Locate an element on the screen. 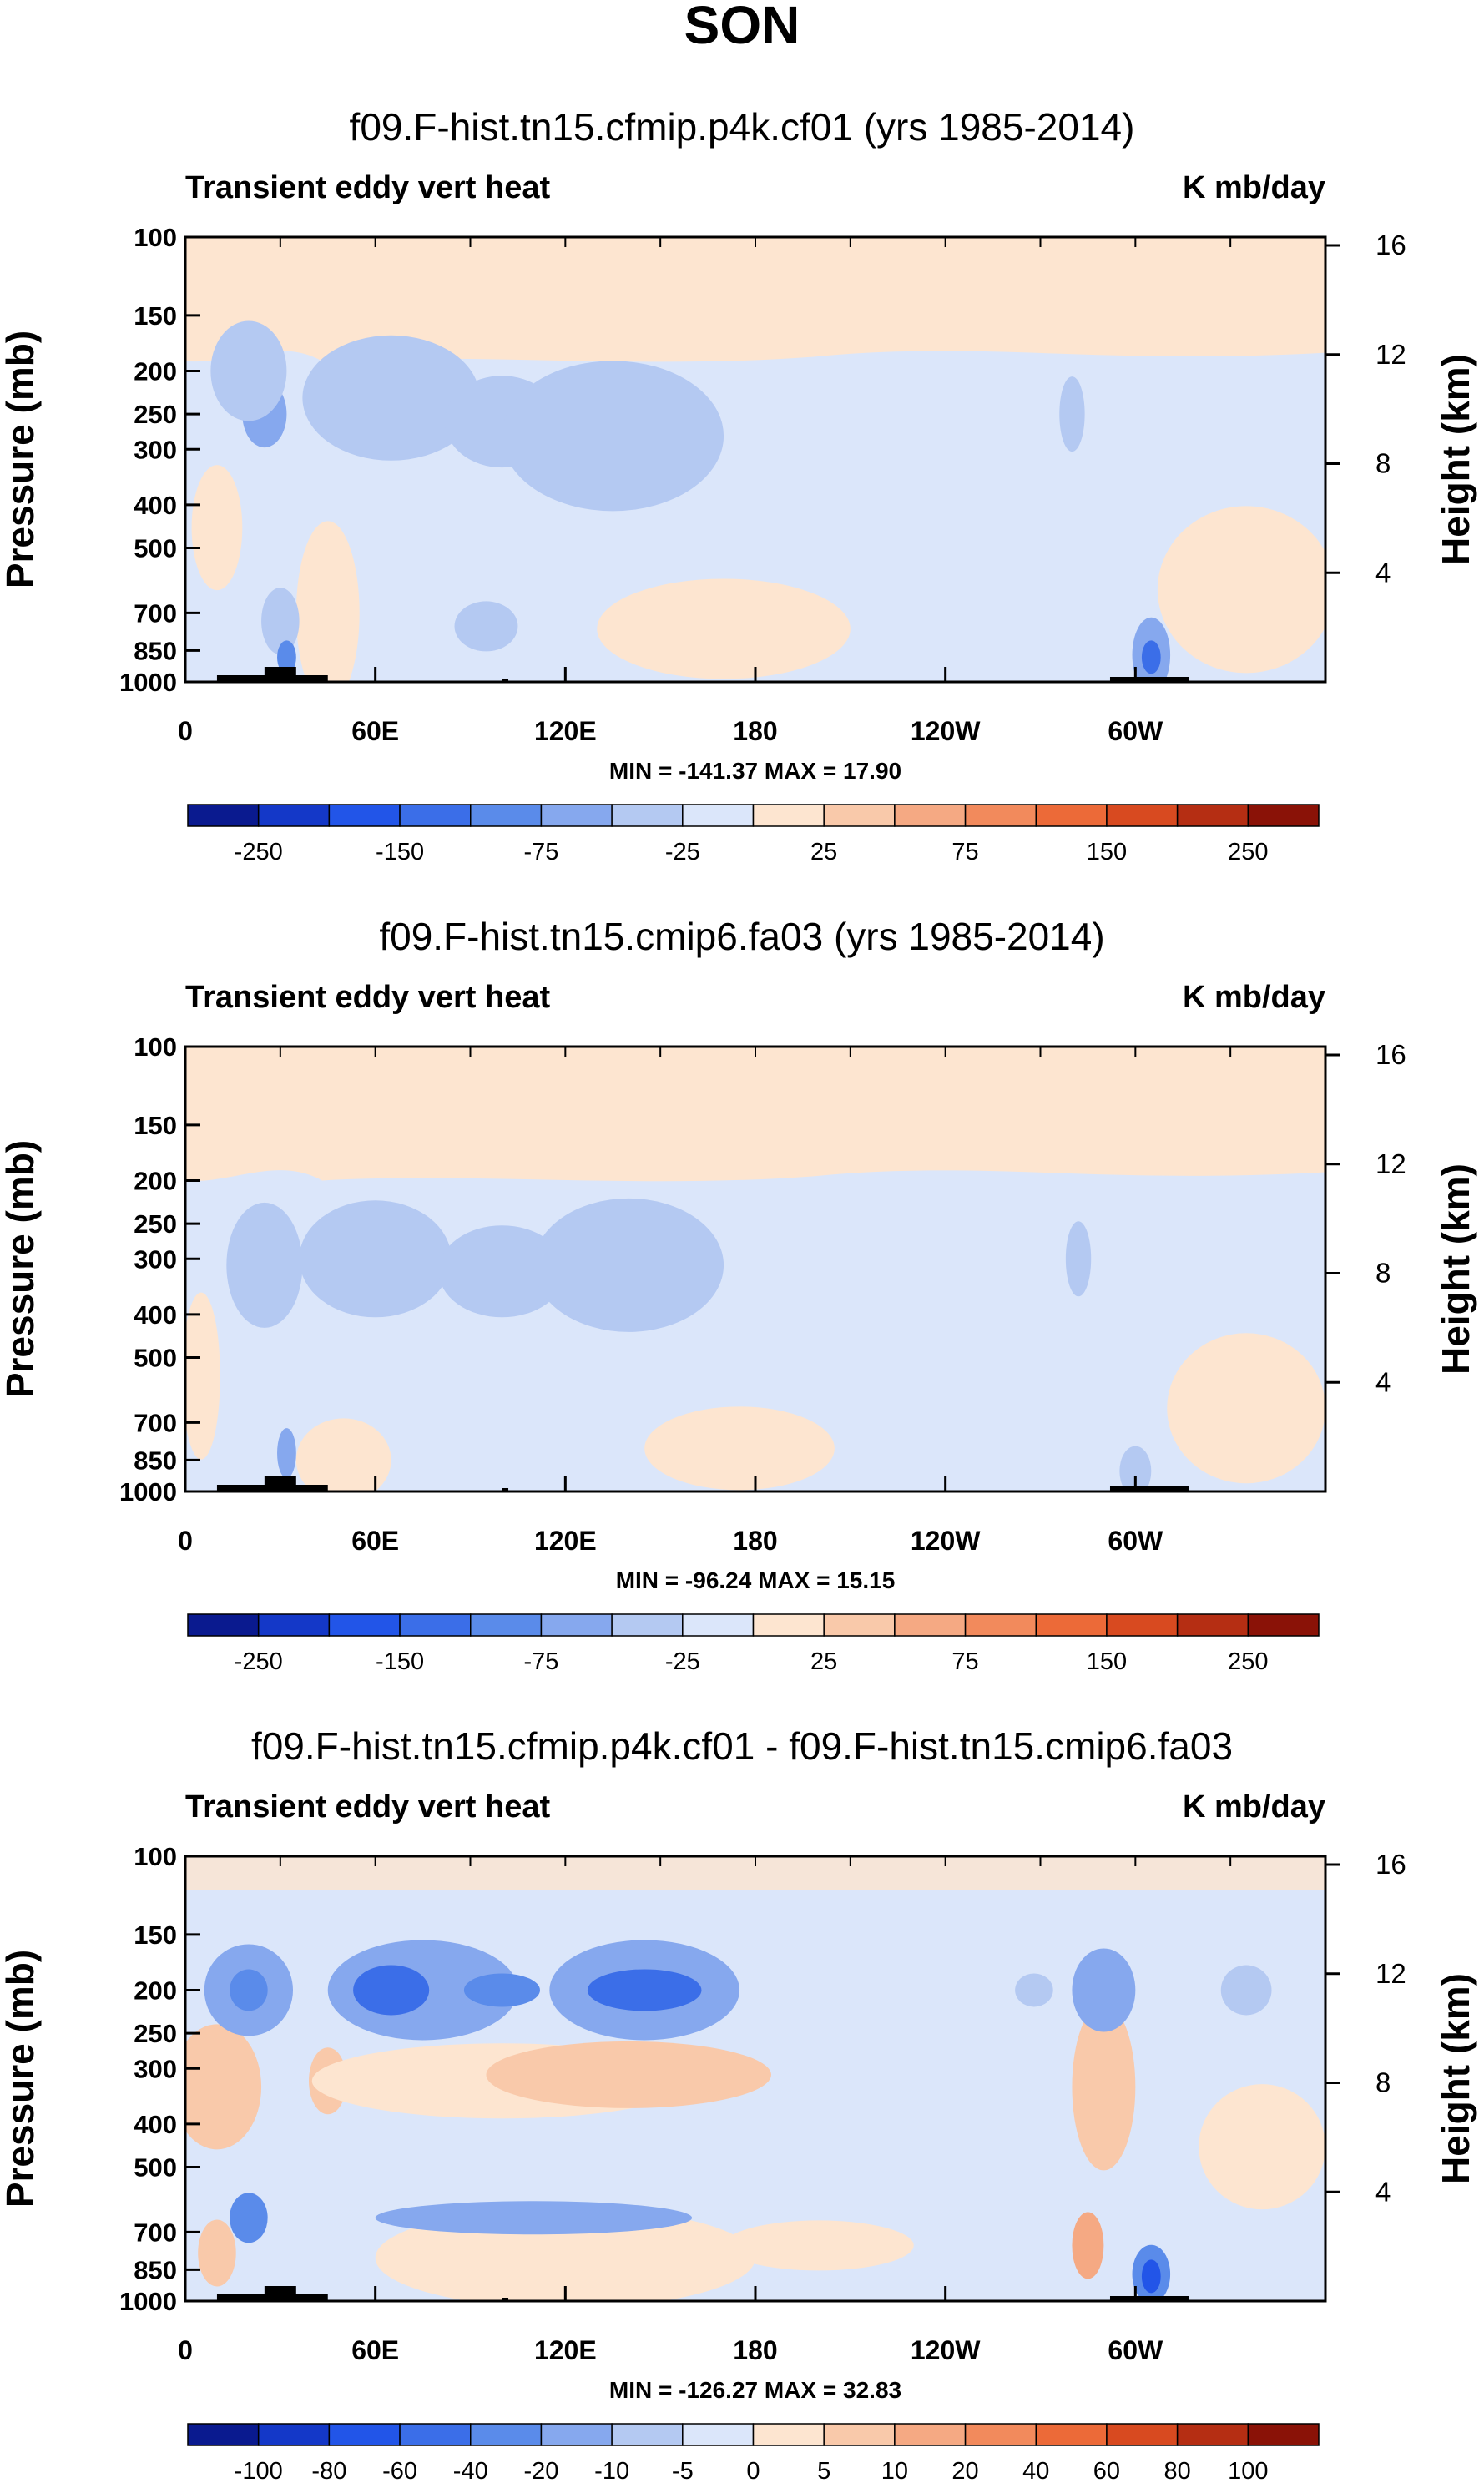 This screenshot has width=1484, height=2483. colorbar-label: 60 is located at coordinates (1106, 2470).